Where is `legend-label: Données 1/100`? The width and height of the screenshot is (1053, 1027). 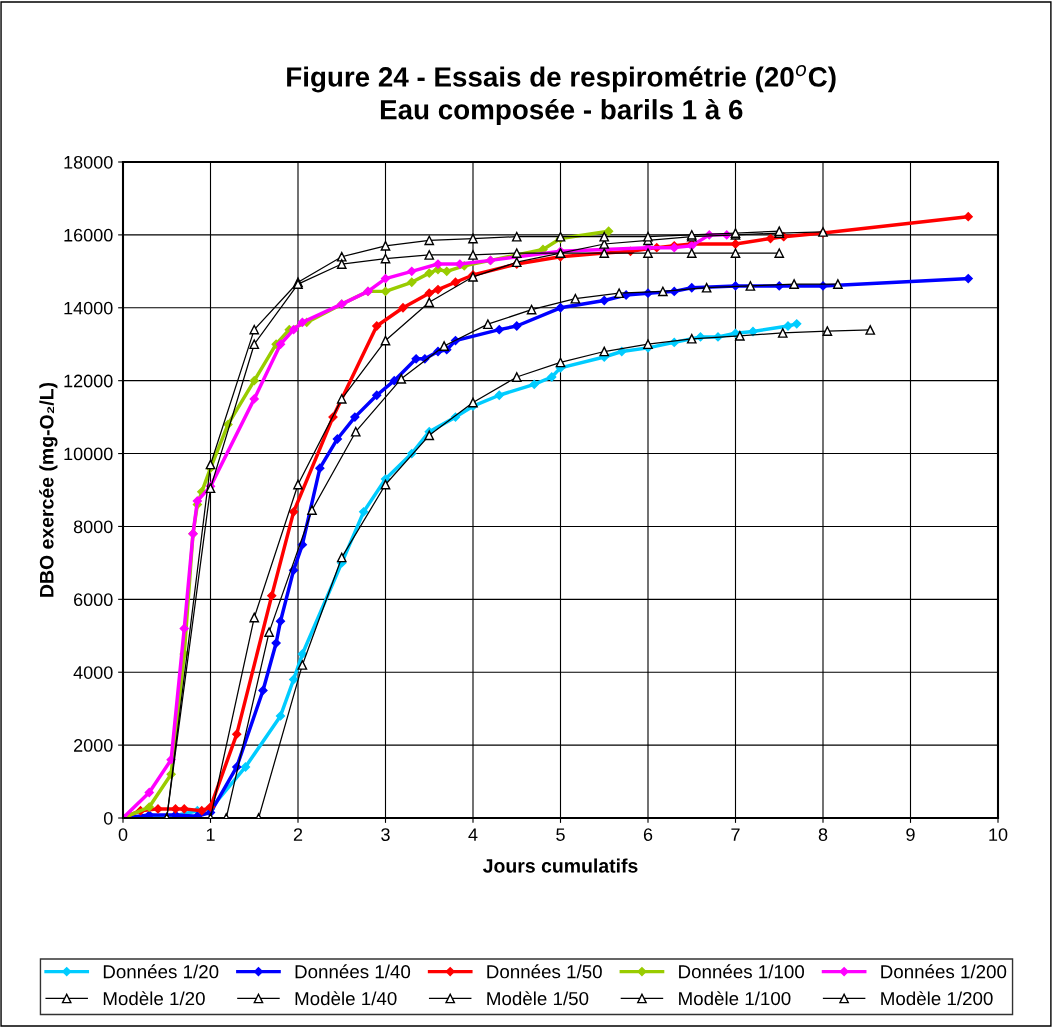
legend-label: Données 1/100 is located at coordinates (742, 971).